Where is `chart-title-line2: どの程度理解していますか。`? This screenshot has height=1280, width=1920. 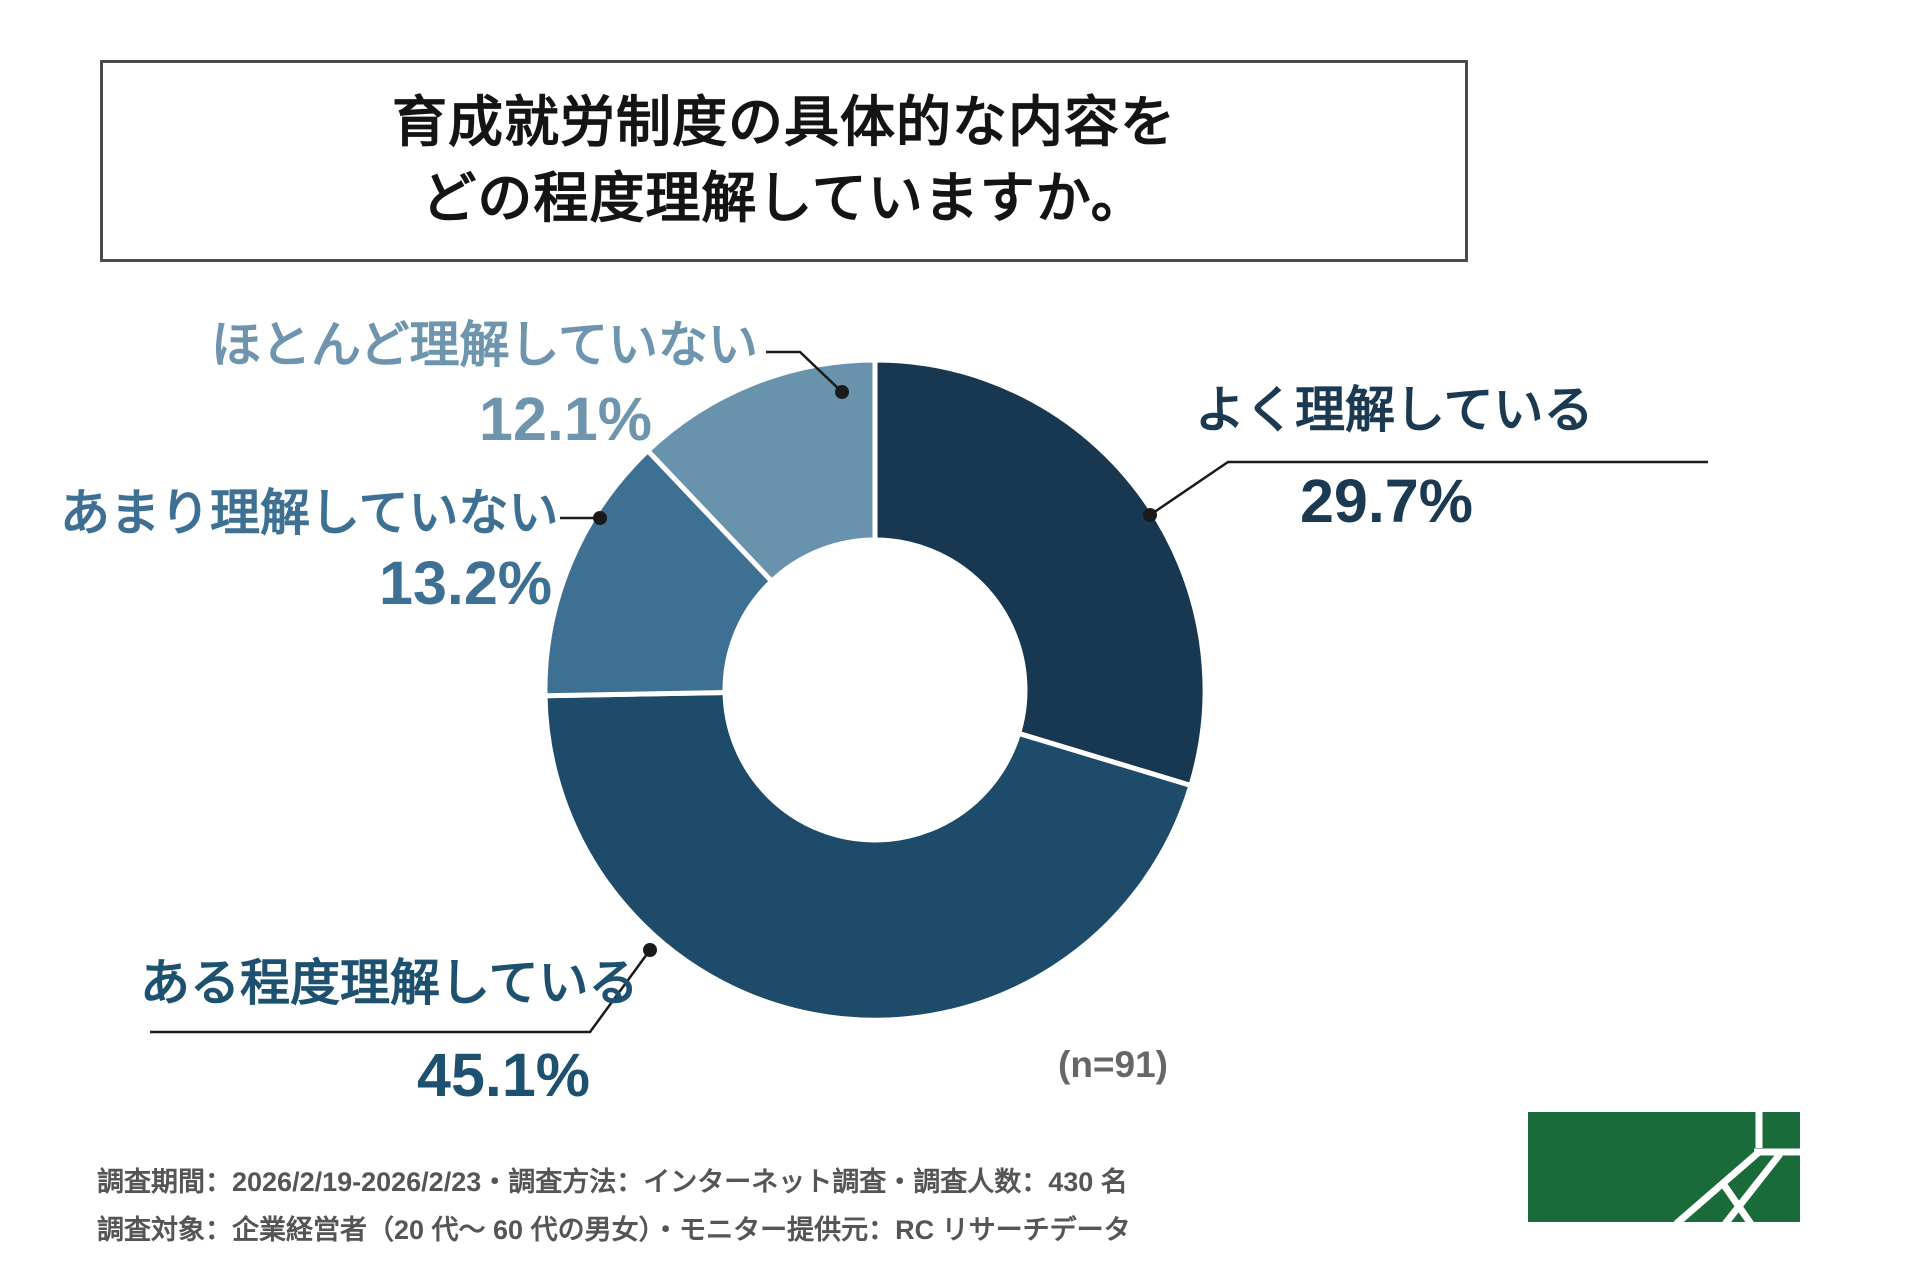
chart-title-line2: どの程度理解していますか。 is located at coordinates (784, 198).